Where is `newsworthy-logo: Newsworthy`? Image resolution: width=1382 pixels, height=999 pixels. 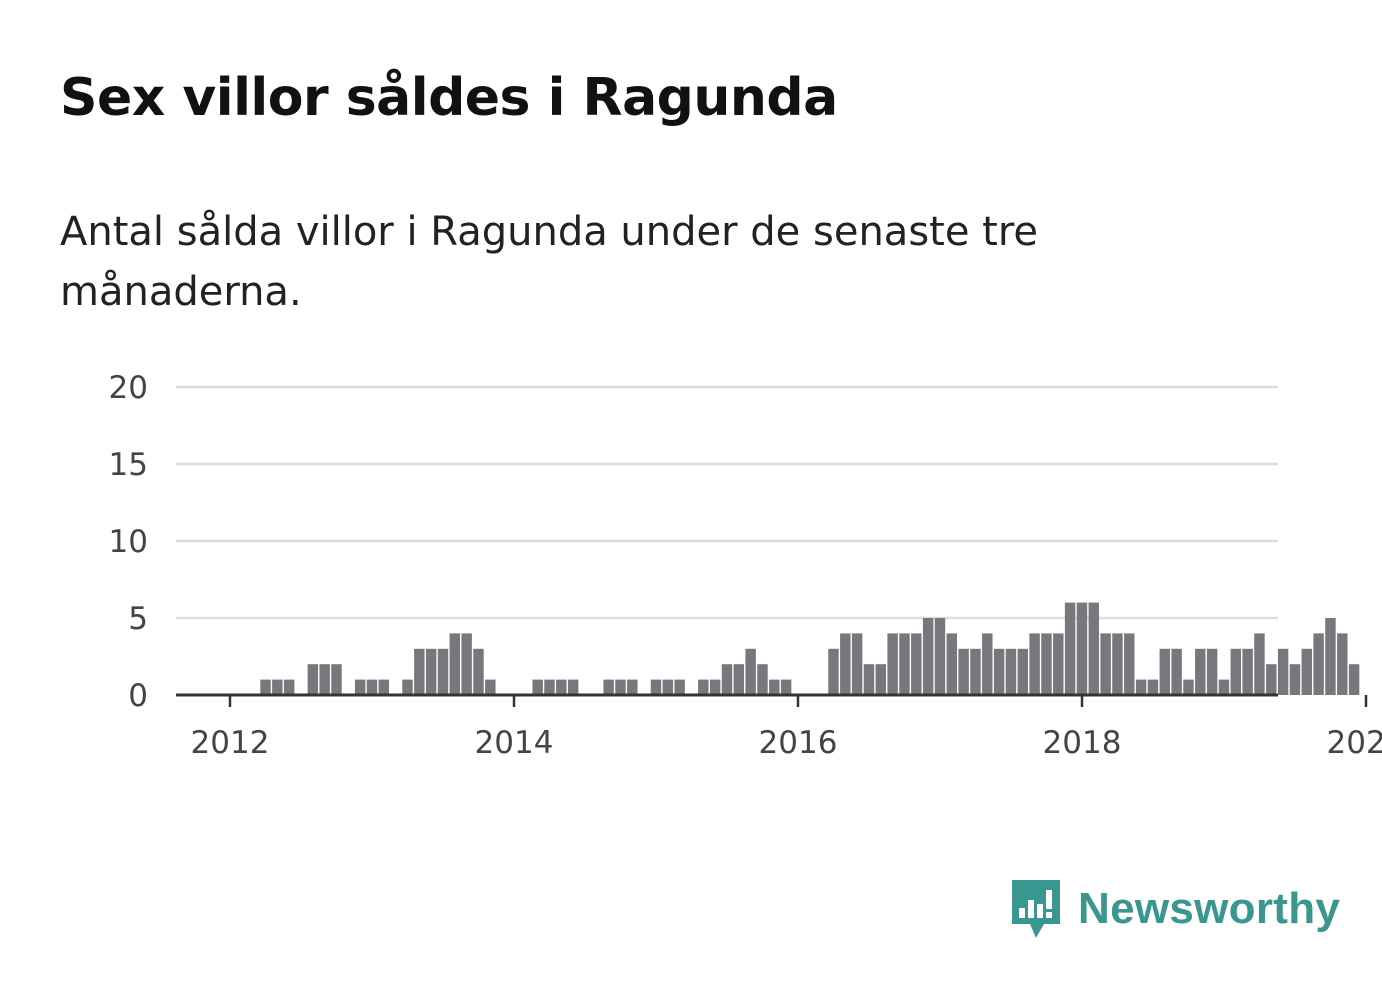 newsworthy-logo: Newsworthy is located at coordinates (1175, 909).